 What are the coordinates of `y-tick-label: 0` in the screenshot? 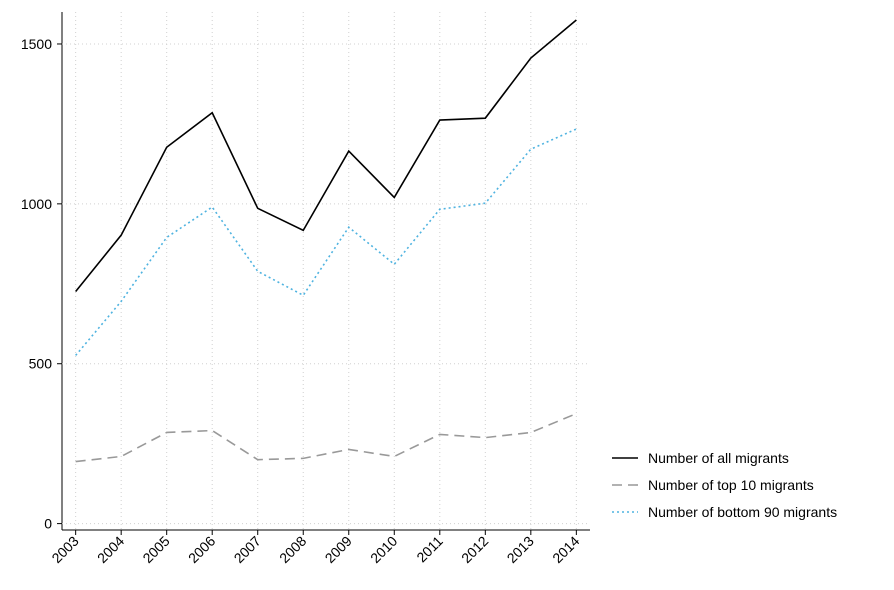 It's located at (48, 524).